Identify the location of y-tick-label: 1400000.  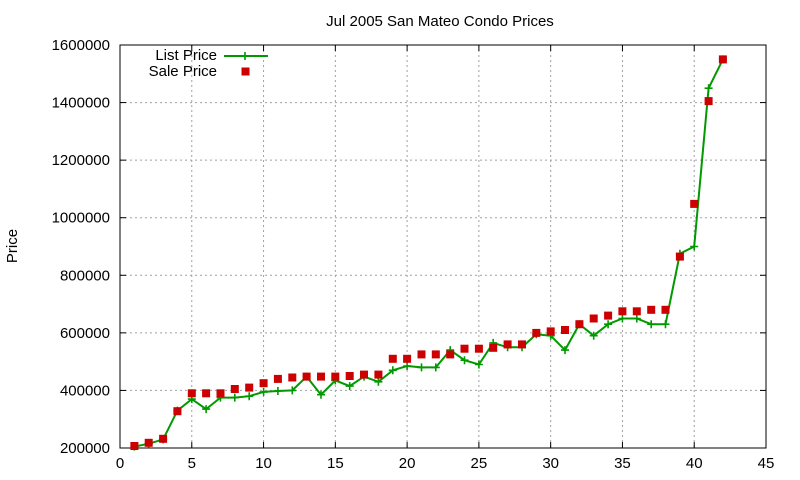
(81, 103).